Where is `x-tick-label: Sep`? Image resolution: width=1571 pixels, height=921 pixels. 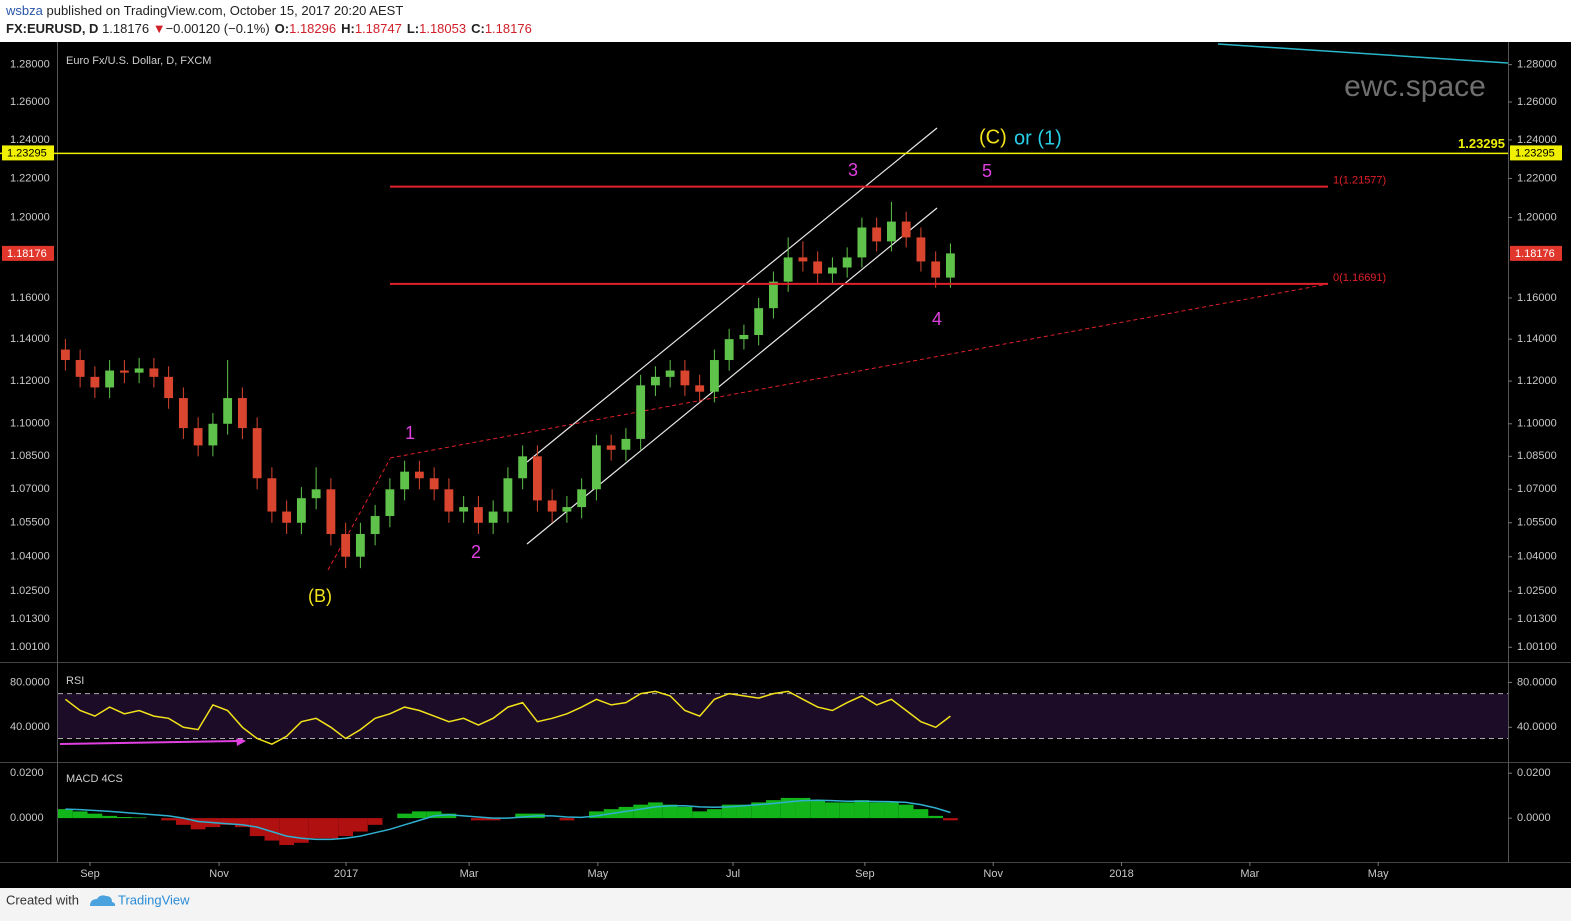
x-tick-label: Sep is located at coordinates (90, 874).